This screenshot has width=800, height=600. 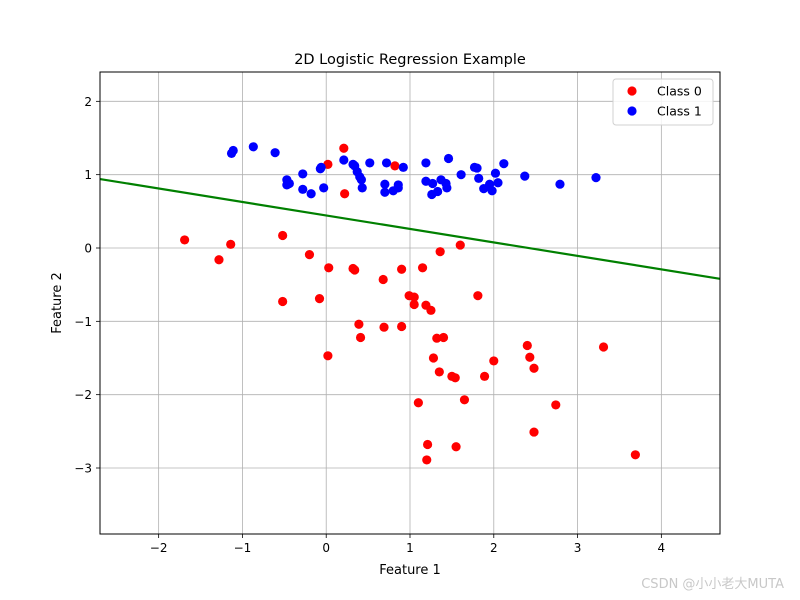 What do you see at coordinates (679, 91) in the screenshot?
I see `legend-label-0: Class 0` at bounding box center [679, 91].